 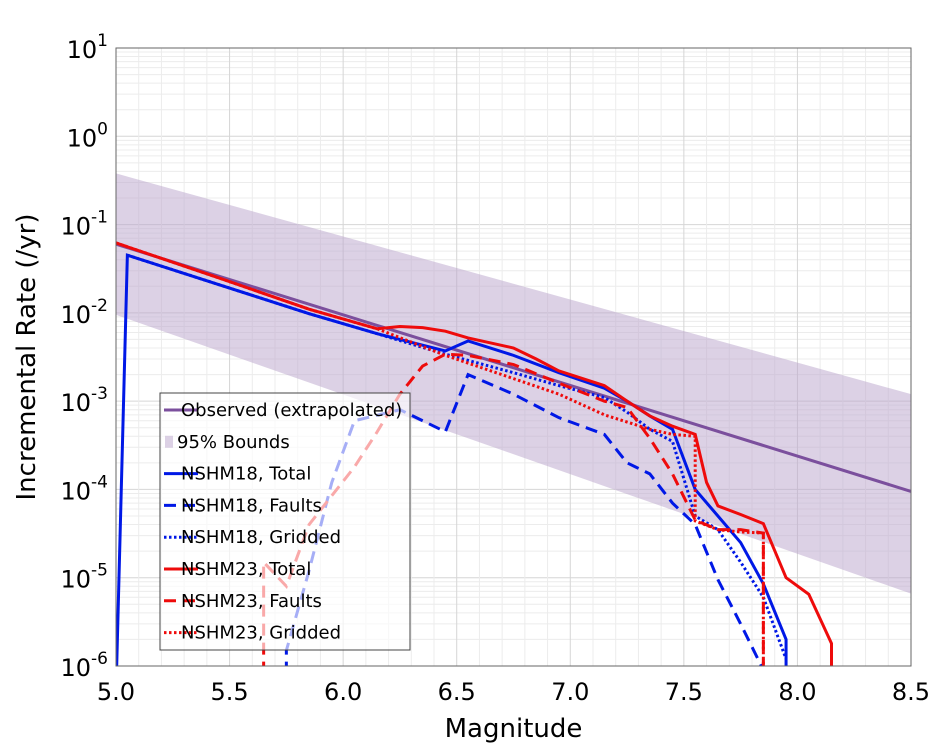 What do you see at coordinates (343, 692) in the screenshot?
I see `x-tick-label: 6.0` at bounding box center [343, 692].